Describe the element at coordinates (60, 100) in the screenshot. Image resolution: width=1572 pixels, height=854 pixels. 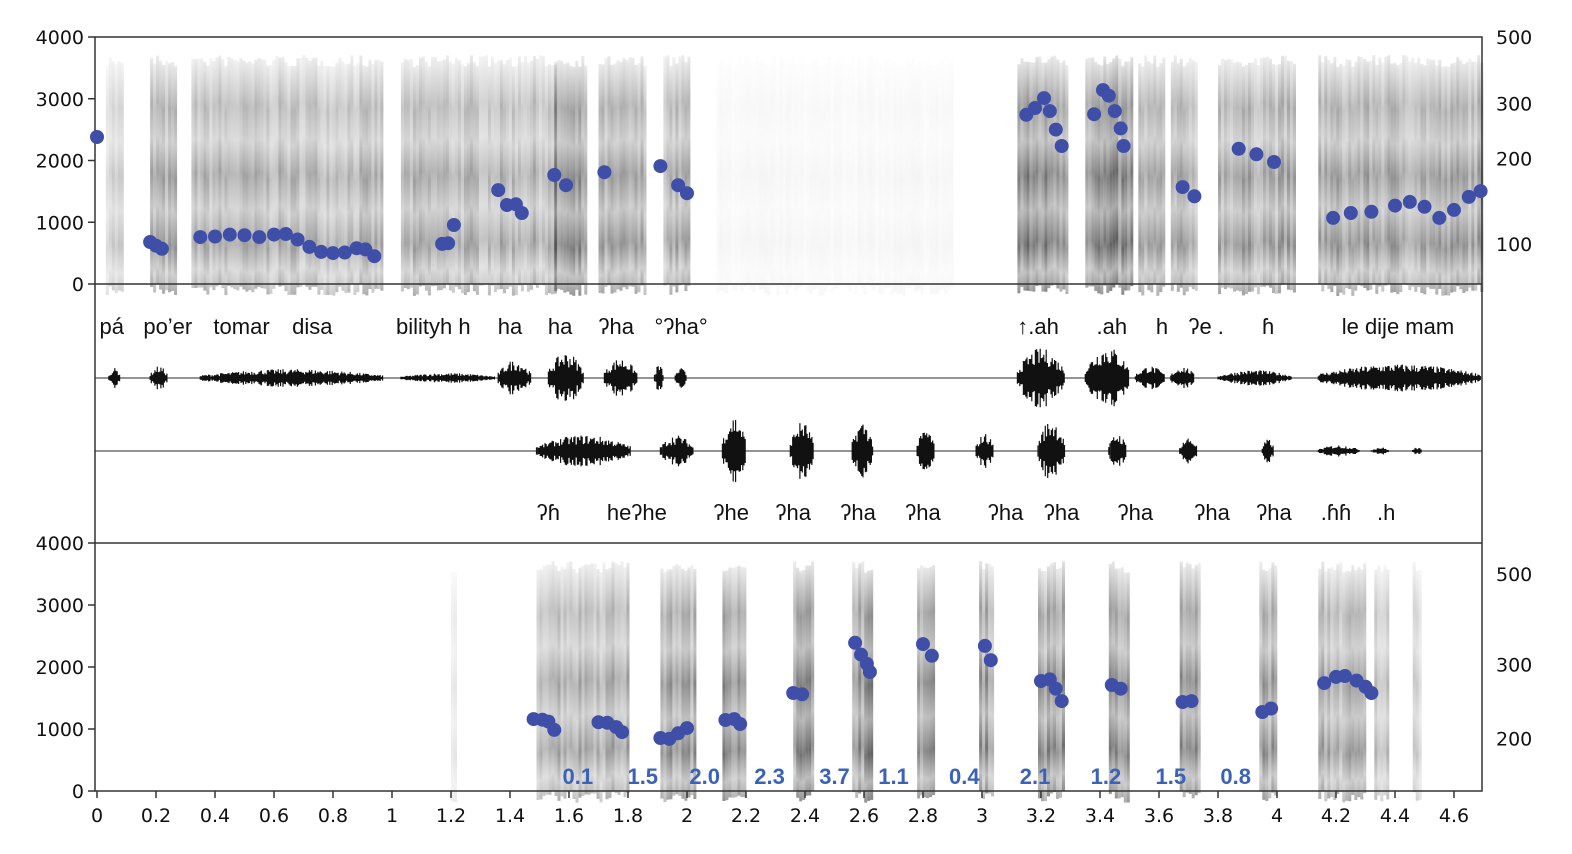
I see `y-tick-label: 3000` at that location.